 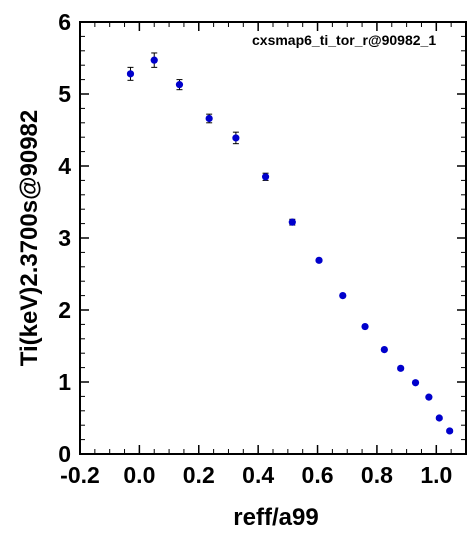 What do you see at coordinates (64, 166) in the screenshot?
I see `y-tick-label: 4` at bounding box center [64, 166].